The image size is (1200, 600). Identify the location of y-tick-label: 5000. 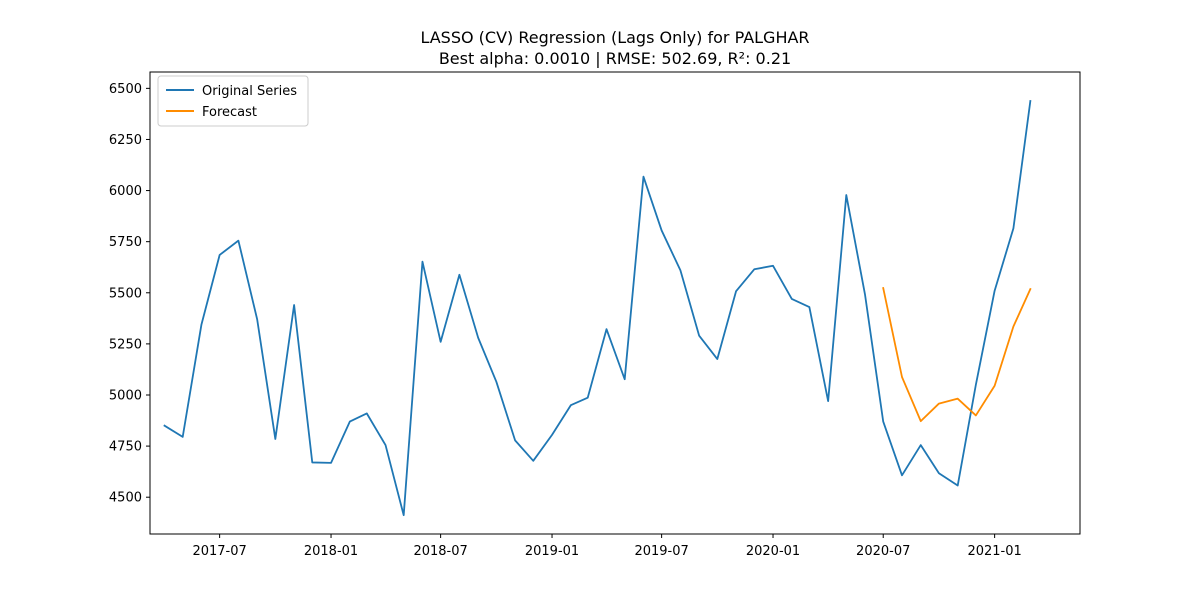
(125, 395).